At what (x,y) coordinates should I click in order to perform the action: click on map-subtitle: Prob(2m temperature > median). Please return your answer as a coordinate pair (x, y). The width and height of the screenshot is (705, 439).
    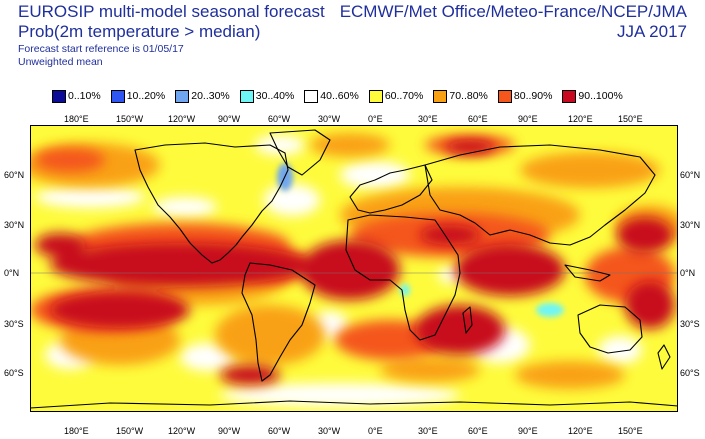
    Looking at the image, I should click on (139, 31).